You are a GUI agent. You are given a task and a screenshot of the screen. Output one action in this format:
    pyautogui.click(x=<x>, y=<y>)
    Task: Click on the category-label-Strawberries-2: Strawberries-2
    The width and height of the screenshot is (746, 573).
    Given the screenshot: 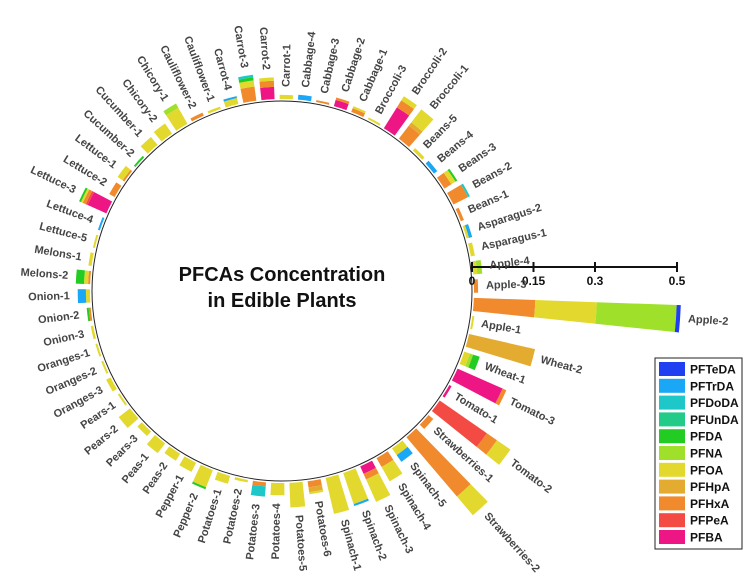 What is the action you would take?
    pyautogui.click(x=511, y=541)
    